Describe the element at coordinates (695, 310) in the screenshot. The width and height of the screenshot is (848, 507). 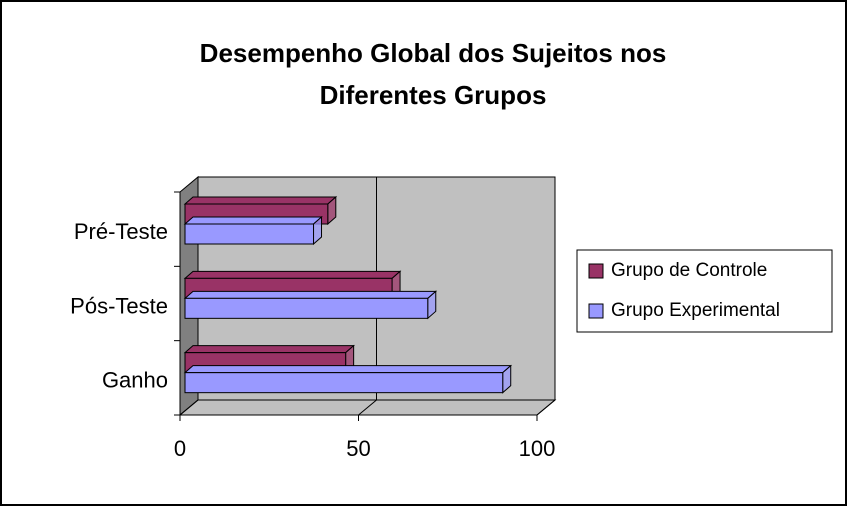
I see `legend-label: Grupo Experimental` at that location.